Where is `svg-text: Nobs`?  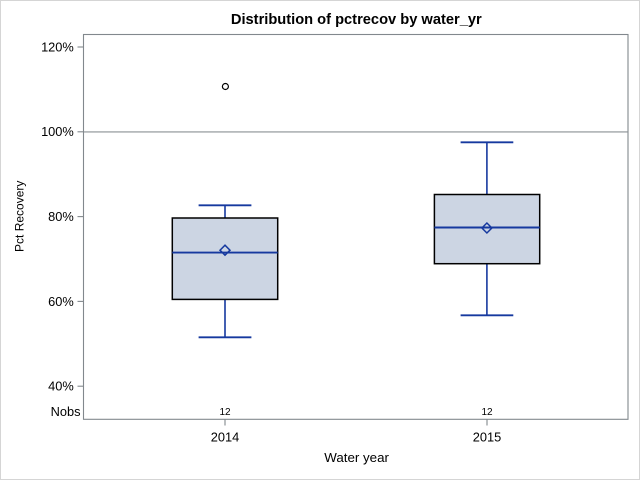
svg-text: Nobs is located at coordinates (66, 411).